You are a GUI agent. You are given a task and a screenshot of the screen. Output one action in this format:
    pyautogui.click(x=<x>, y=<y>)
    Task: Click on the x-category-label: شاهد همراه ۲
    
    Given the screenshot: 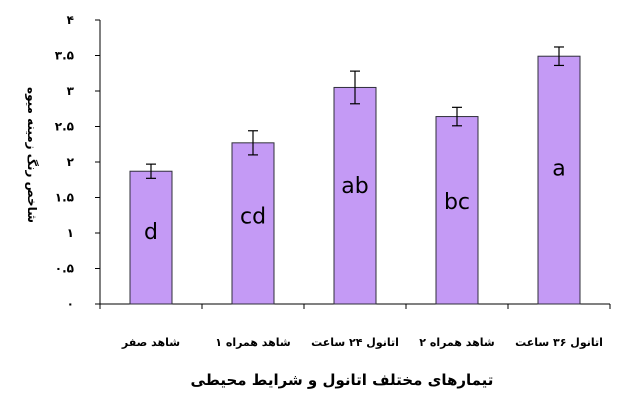 What is the action you would take?
    pyautogui.click(x=456, y=342)
    